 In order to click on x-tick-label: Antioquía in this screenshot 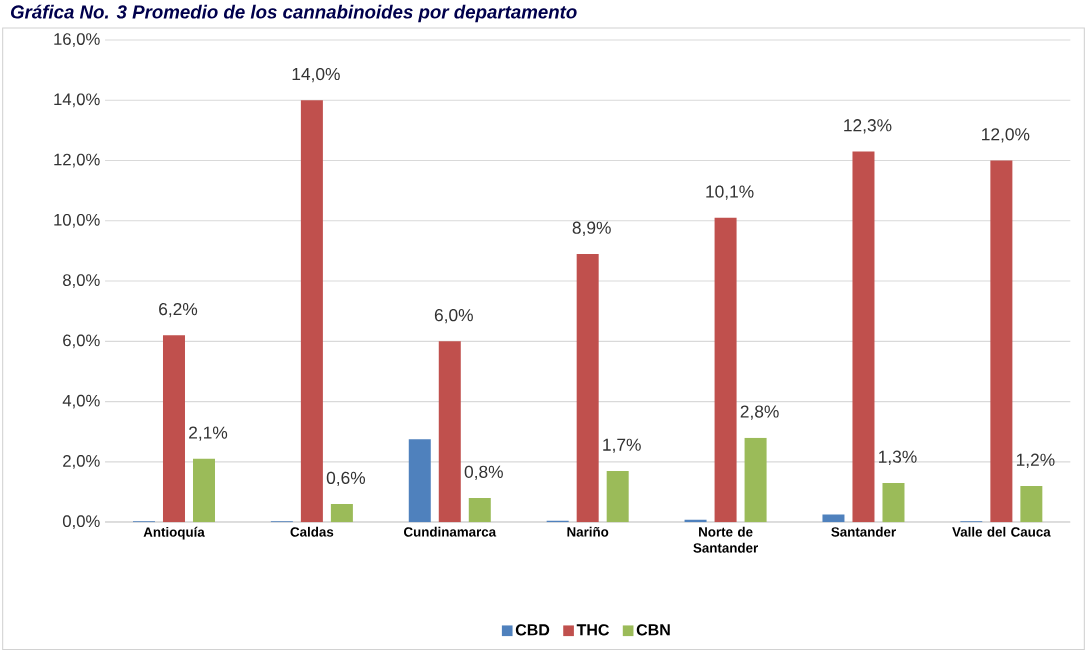, I will do `click(174, 533)`.